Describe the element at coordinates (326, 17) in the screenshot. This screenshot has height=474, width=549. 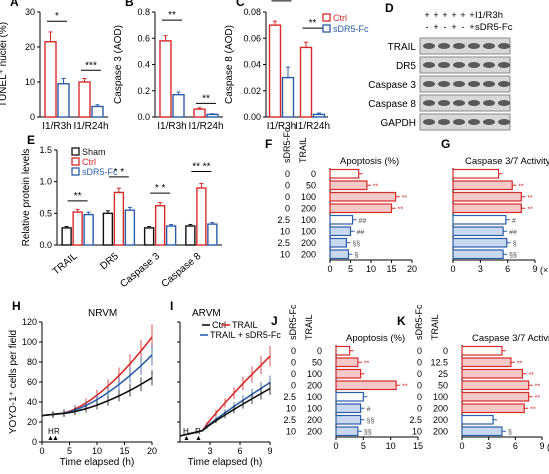
I see `legend-swatch` at that location.